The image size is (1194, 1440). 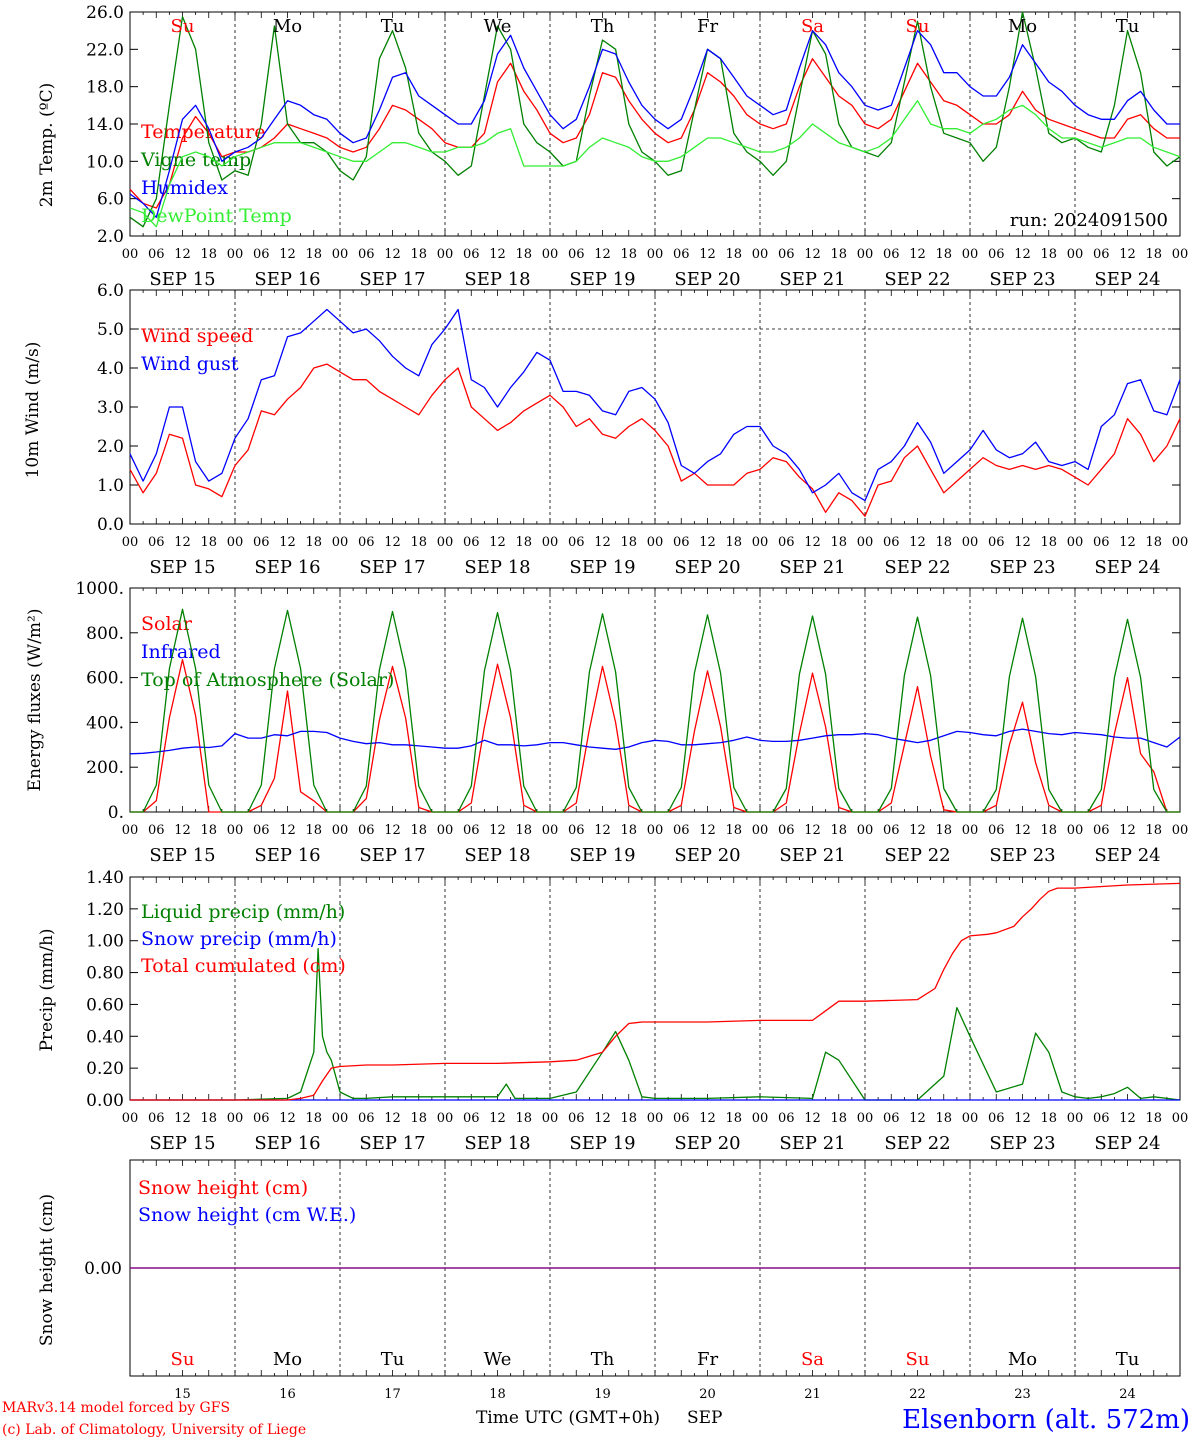 What do you see at coordinates (105, 910) in the screenshot?
I see `y-tick-label: 1.20` at bounding box center [105, 910].